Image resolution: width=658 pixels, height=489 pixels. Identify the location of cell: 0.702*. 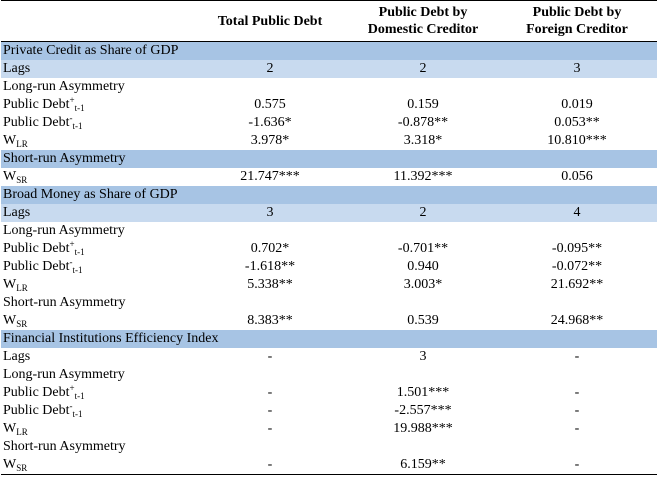
(270, 248).